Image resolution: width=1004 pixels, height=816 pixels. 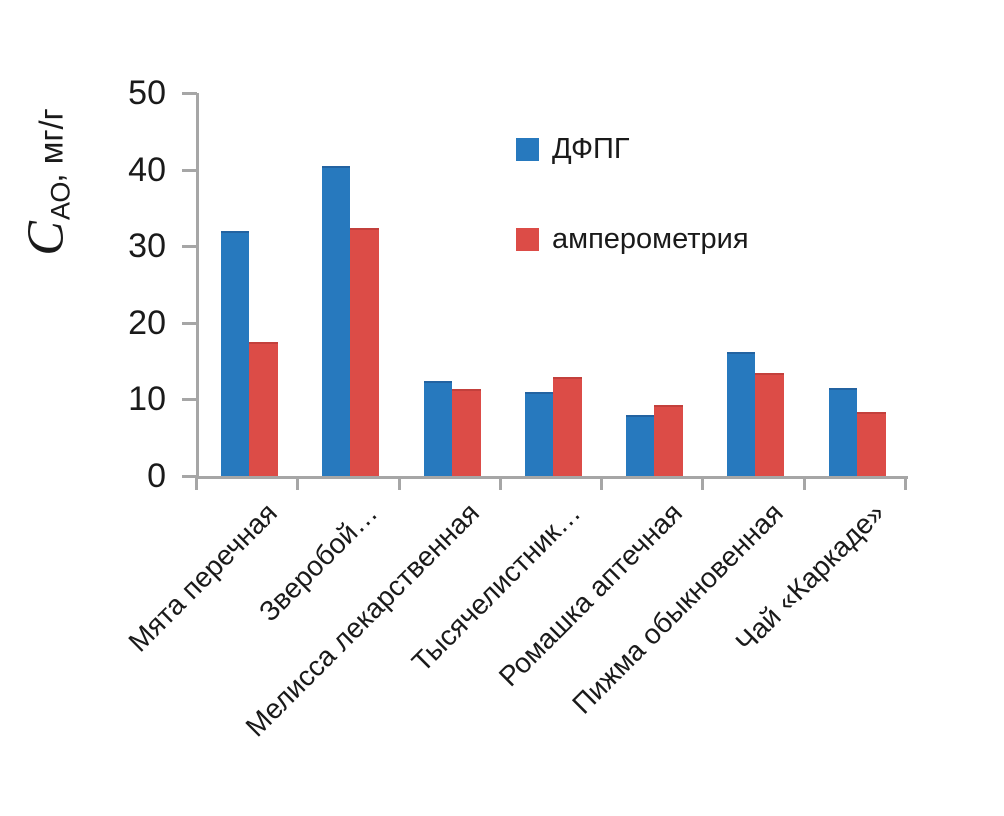 I want to click on legend: ДФПГ амперометрия, so click(x=632, y=223).